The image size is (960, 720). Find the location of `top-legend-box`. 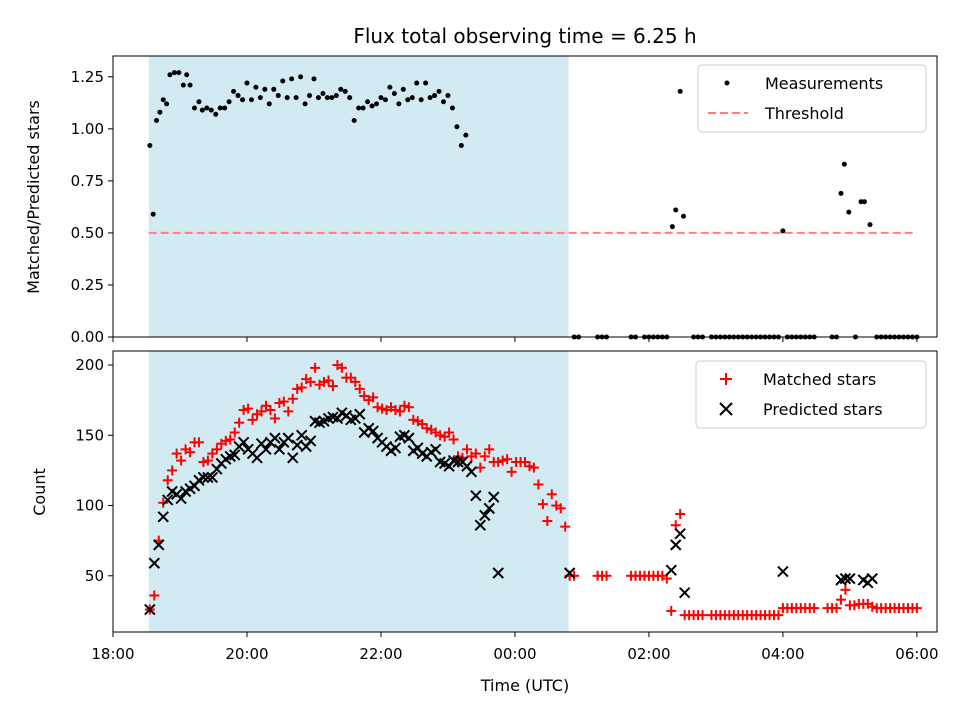

top-legend-box is located at coordinates (812, 98).